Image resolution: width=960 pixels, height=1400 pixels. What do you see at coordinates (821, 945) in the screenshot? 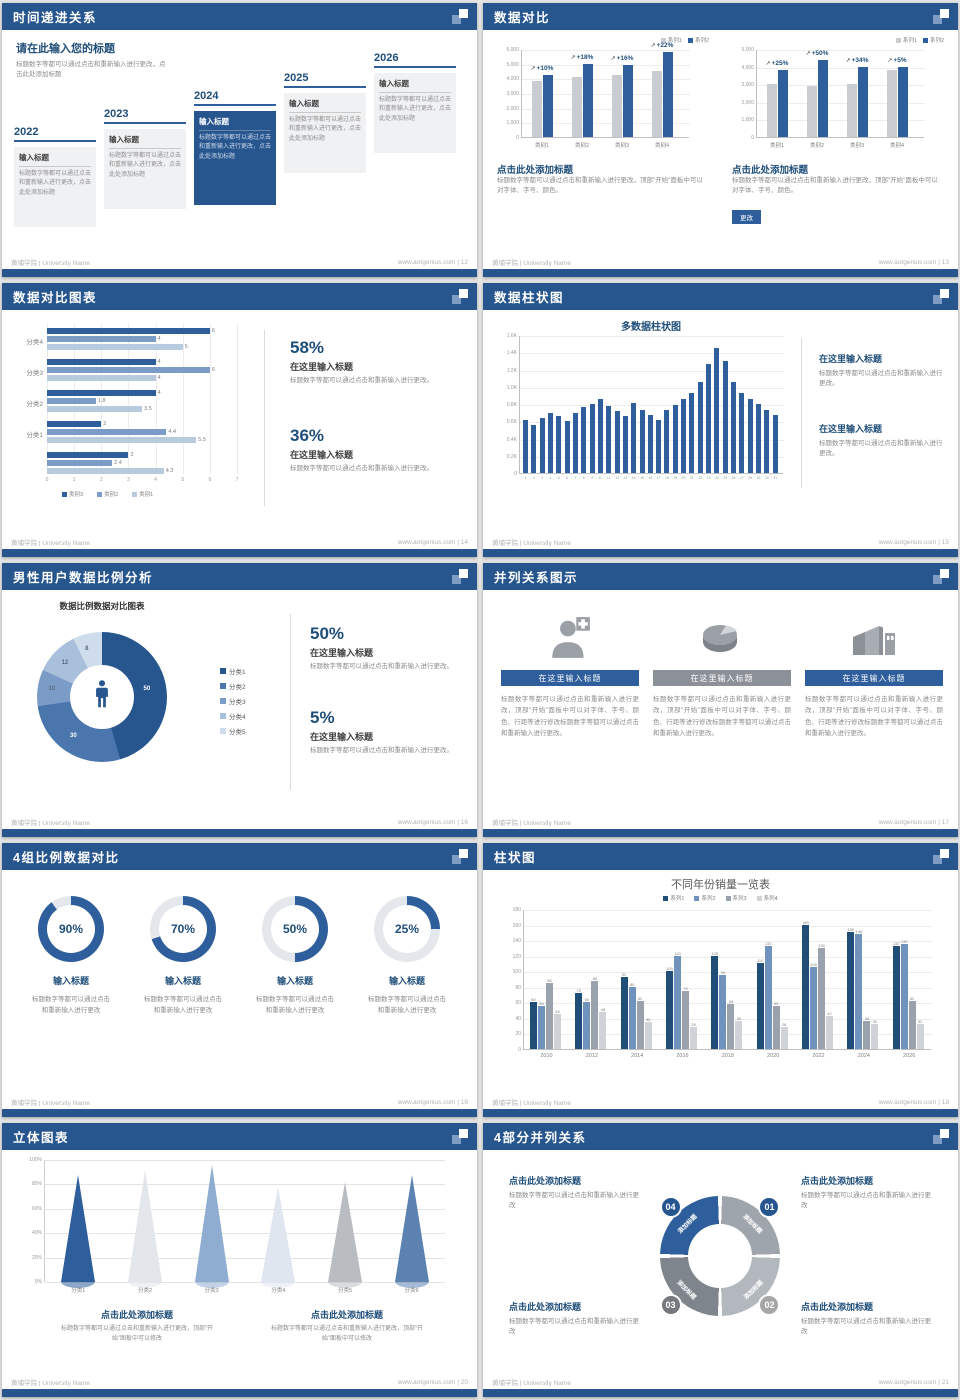
I see `bar-value: 130` at bounding box center [821, 945].